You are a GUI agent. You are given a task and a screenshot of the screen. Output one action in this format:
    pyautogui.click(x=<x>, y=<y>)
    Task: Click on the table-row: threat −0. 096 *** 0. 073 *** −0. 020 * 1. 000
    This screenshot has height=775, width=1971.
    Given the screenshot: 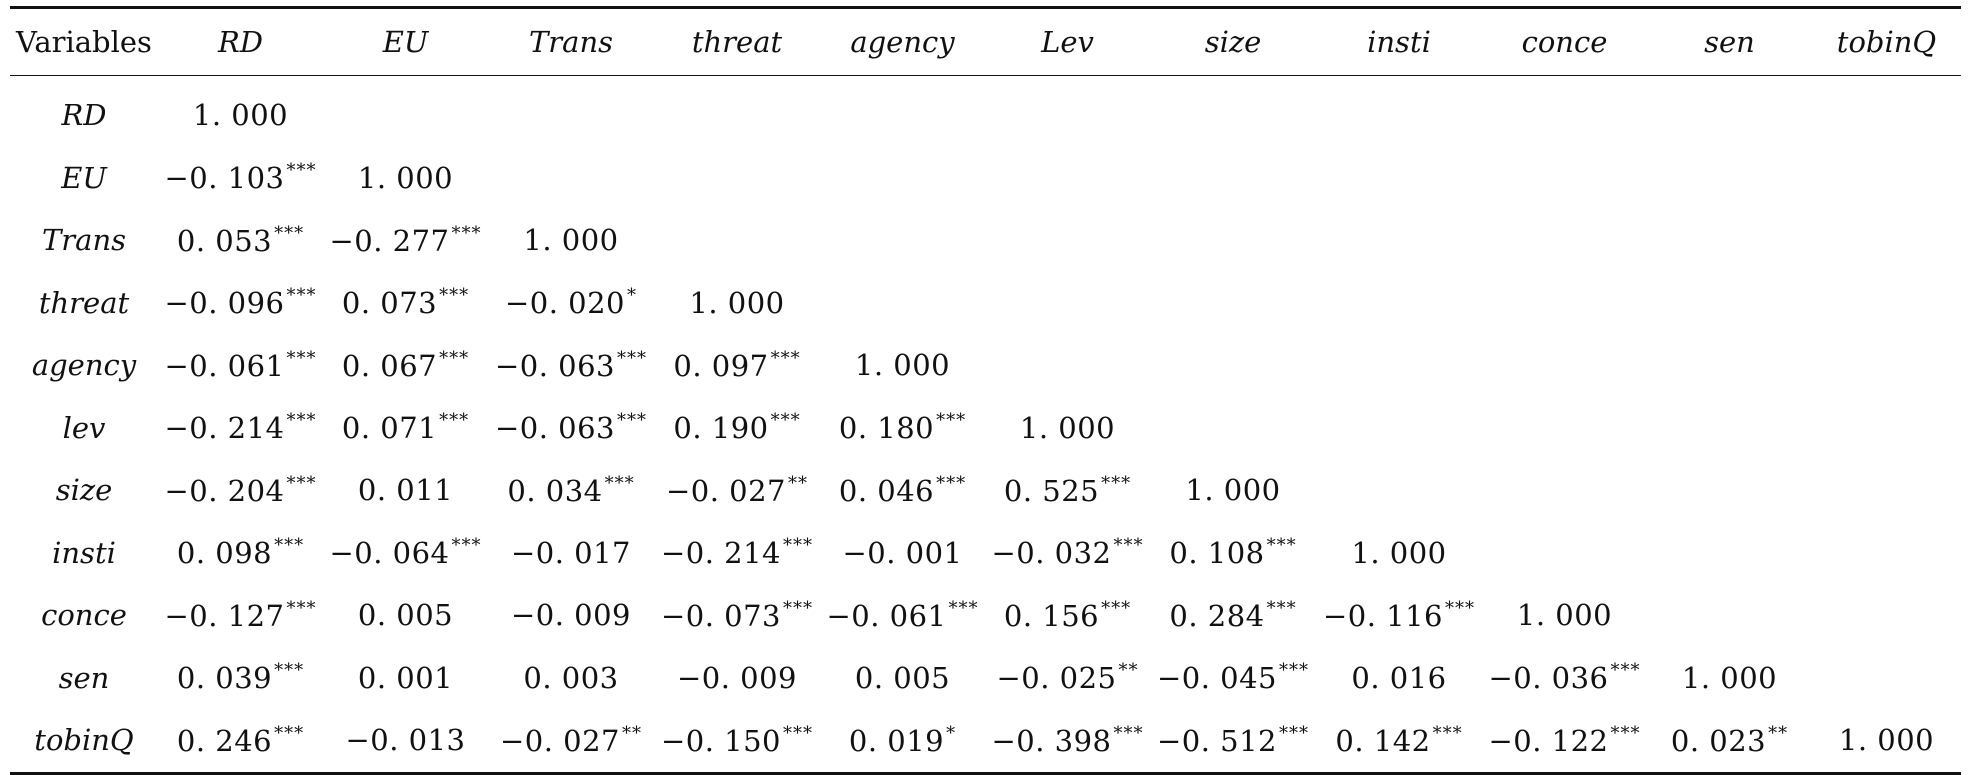 What is the action you would take?
    pyautogui.click(x=985, y=303)
    